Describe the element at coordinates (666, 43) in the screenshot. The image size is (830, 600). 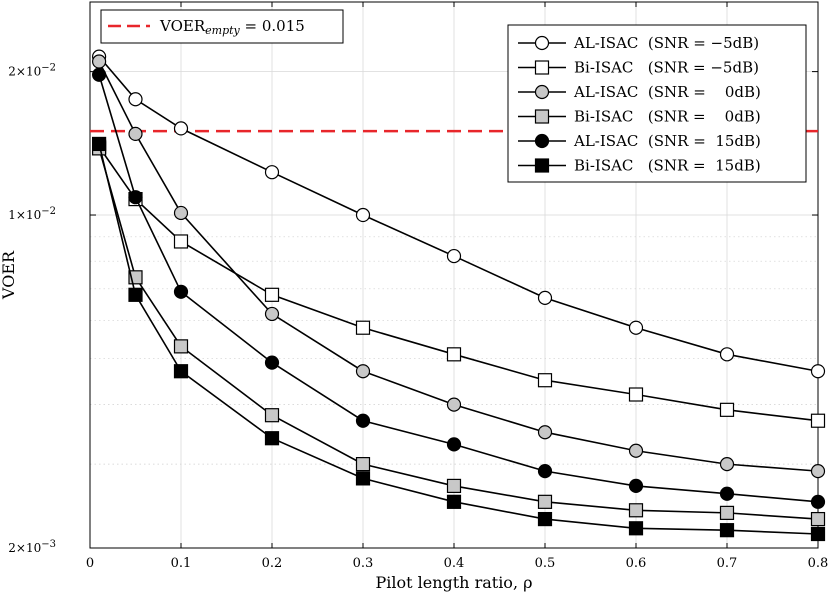
I see `legend-label: AL-ISAC (SNR = −5dB)` at that location.